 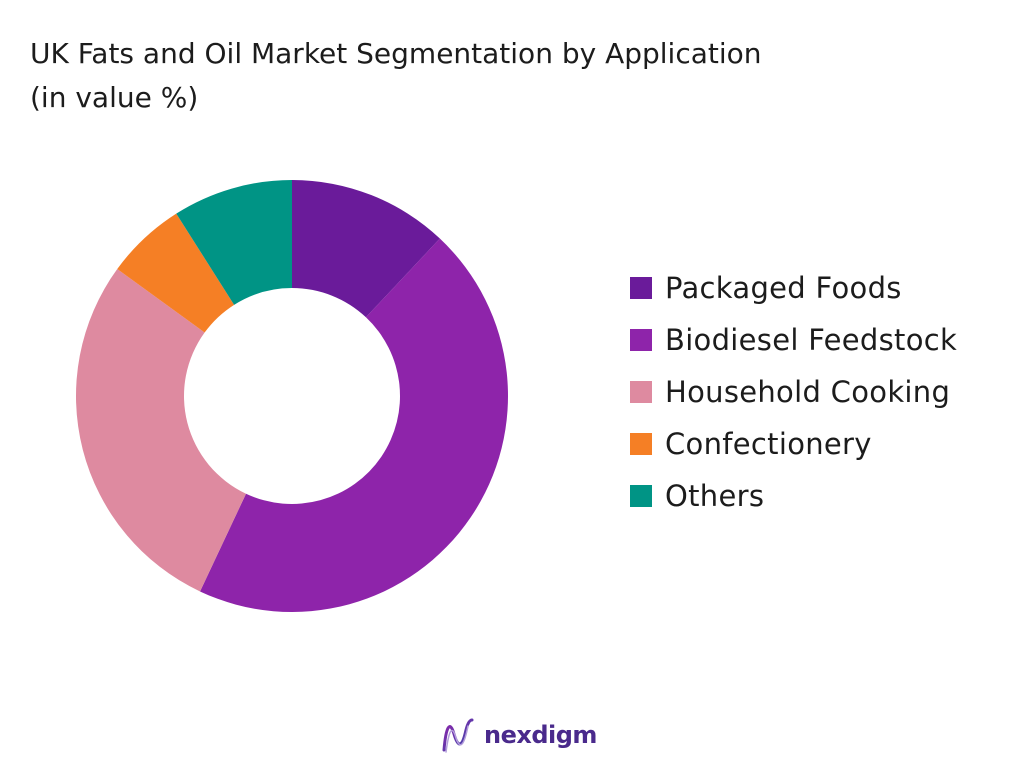 I want to click on legend-item-confectionery: Confectionery, so click(x=793, y=444).